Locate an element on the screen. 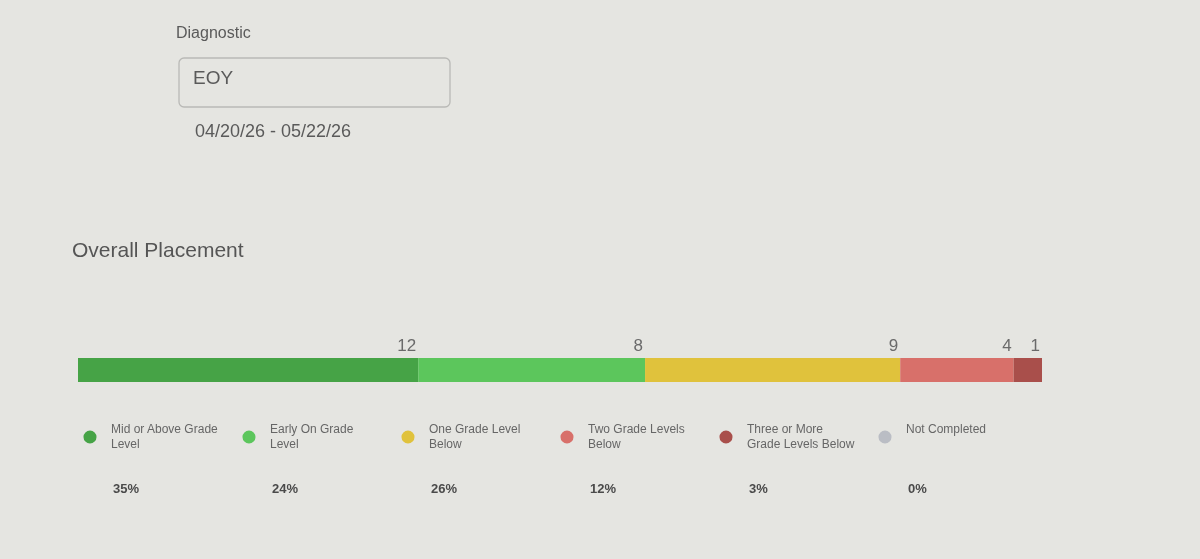  data-label: 1 is located at coordinates (1035, 345).